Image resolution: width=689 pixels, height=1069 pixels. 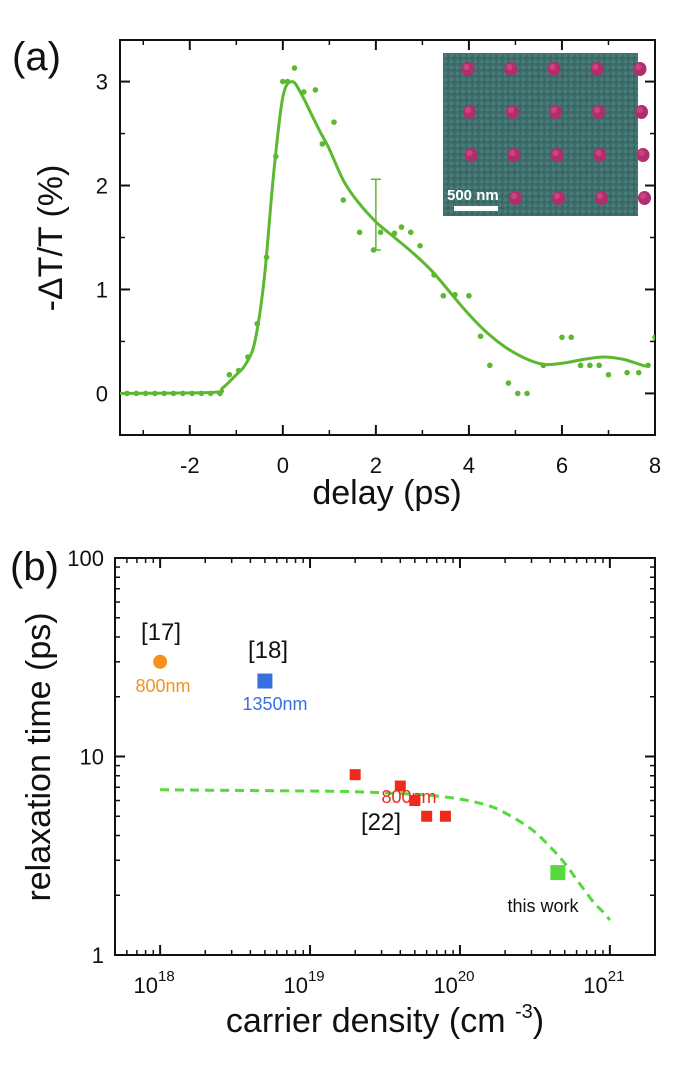 I want to click on annotation-ref18-wl: 1350nm, so click(x=274, y=704).